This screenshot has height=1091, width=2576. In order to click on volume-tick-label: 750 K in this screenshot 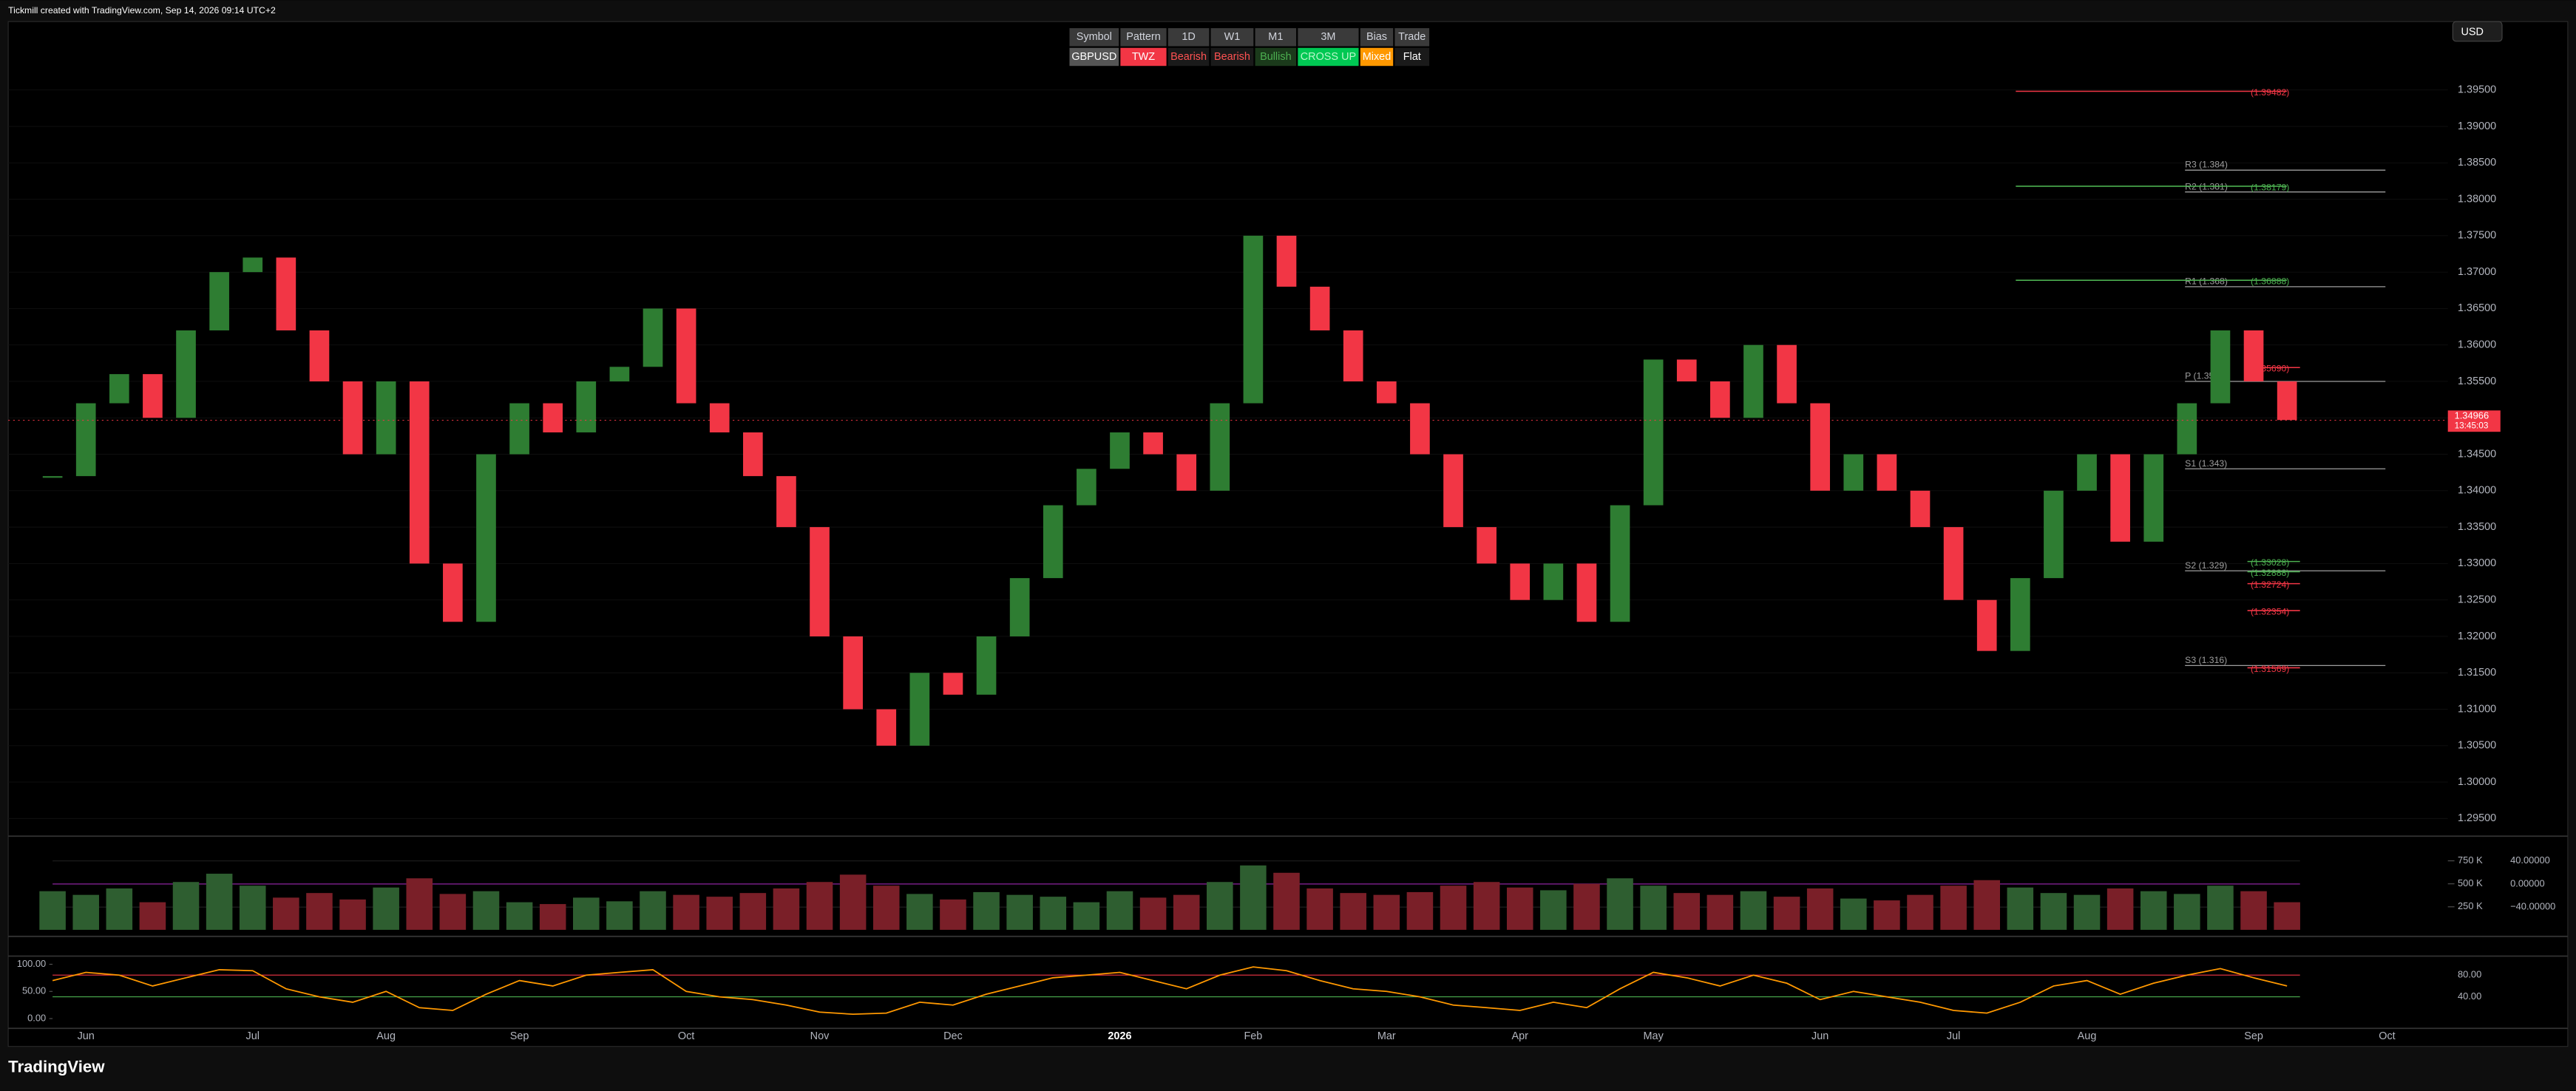, I will do `click(2470, 860)`.